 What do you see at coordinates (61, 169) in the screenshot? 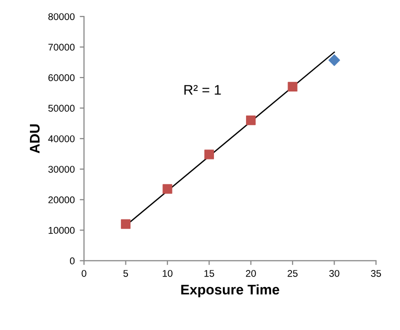
I see `y-tick-label: 30000` at bounding box center [61, 169].